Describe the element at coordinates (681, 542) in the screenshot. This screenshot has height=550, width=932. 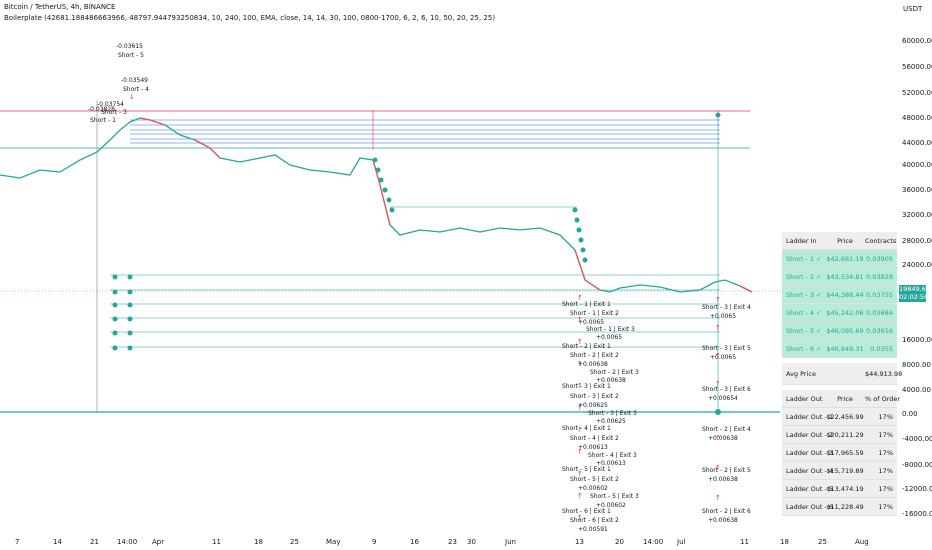
I see `time-axis-label: Jul` at that location.